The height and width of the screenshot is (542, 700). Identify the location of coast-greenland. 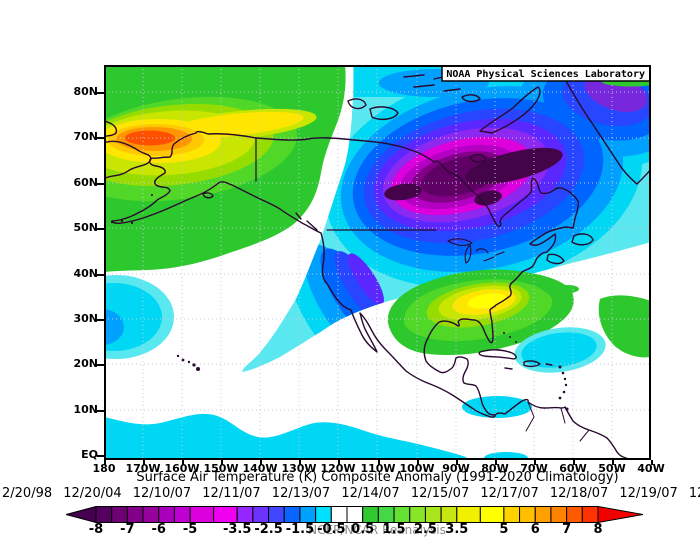
(608, 132).